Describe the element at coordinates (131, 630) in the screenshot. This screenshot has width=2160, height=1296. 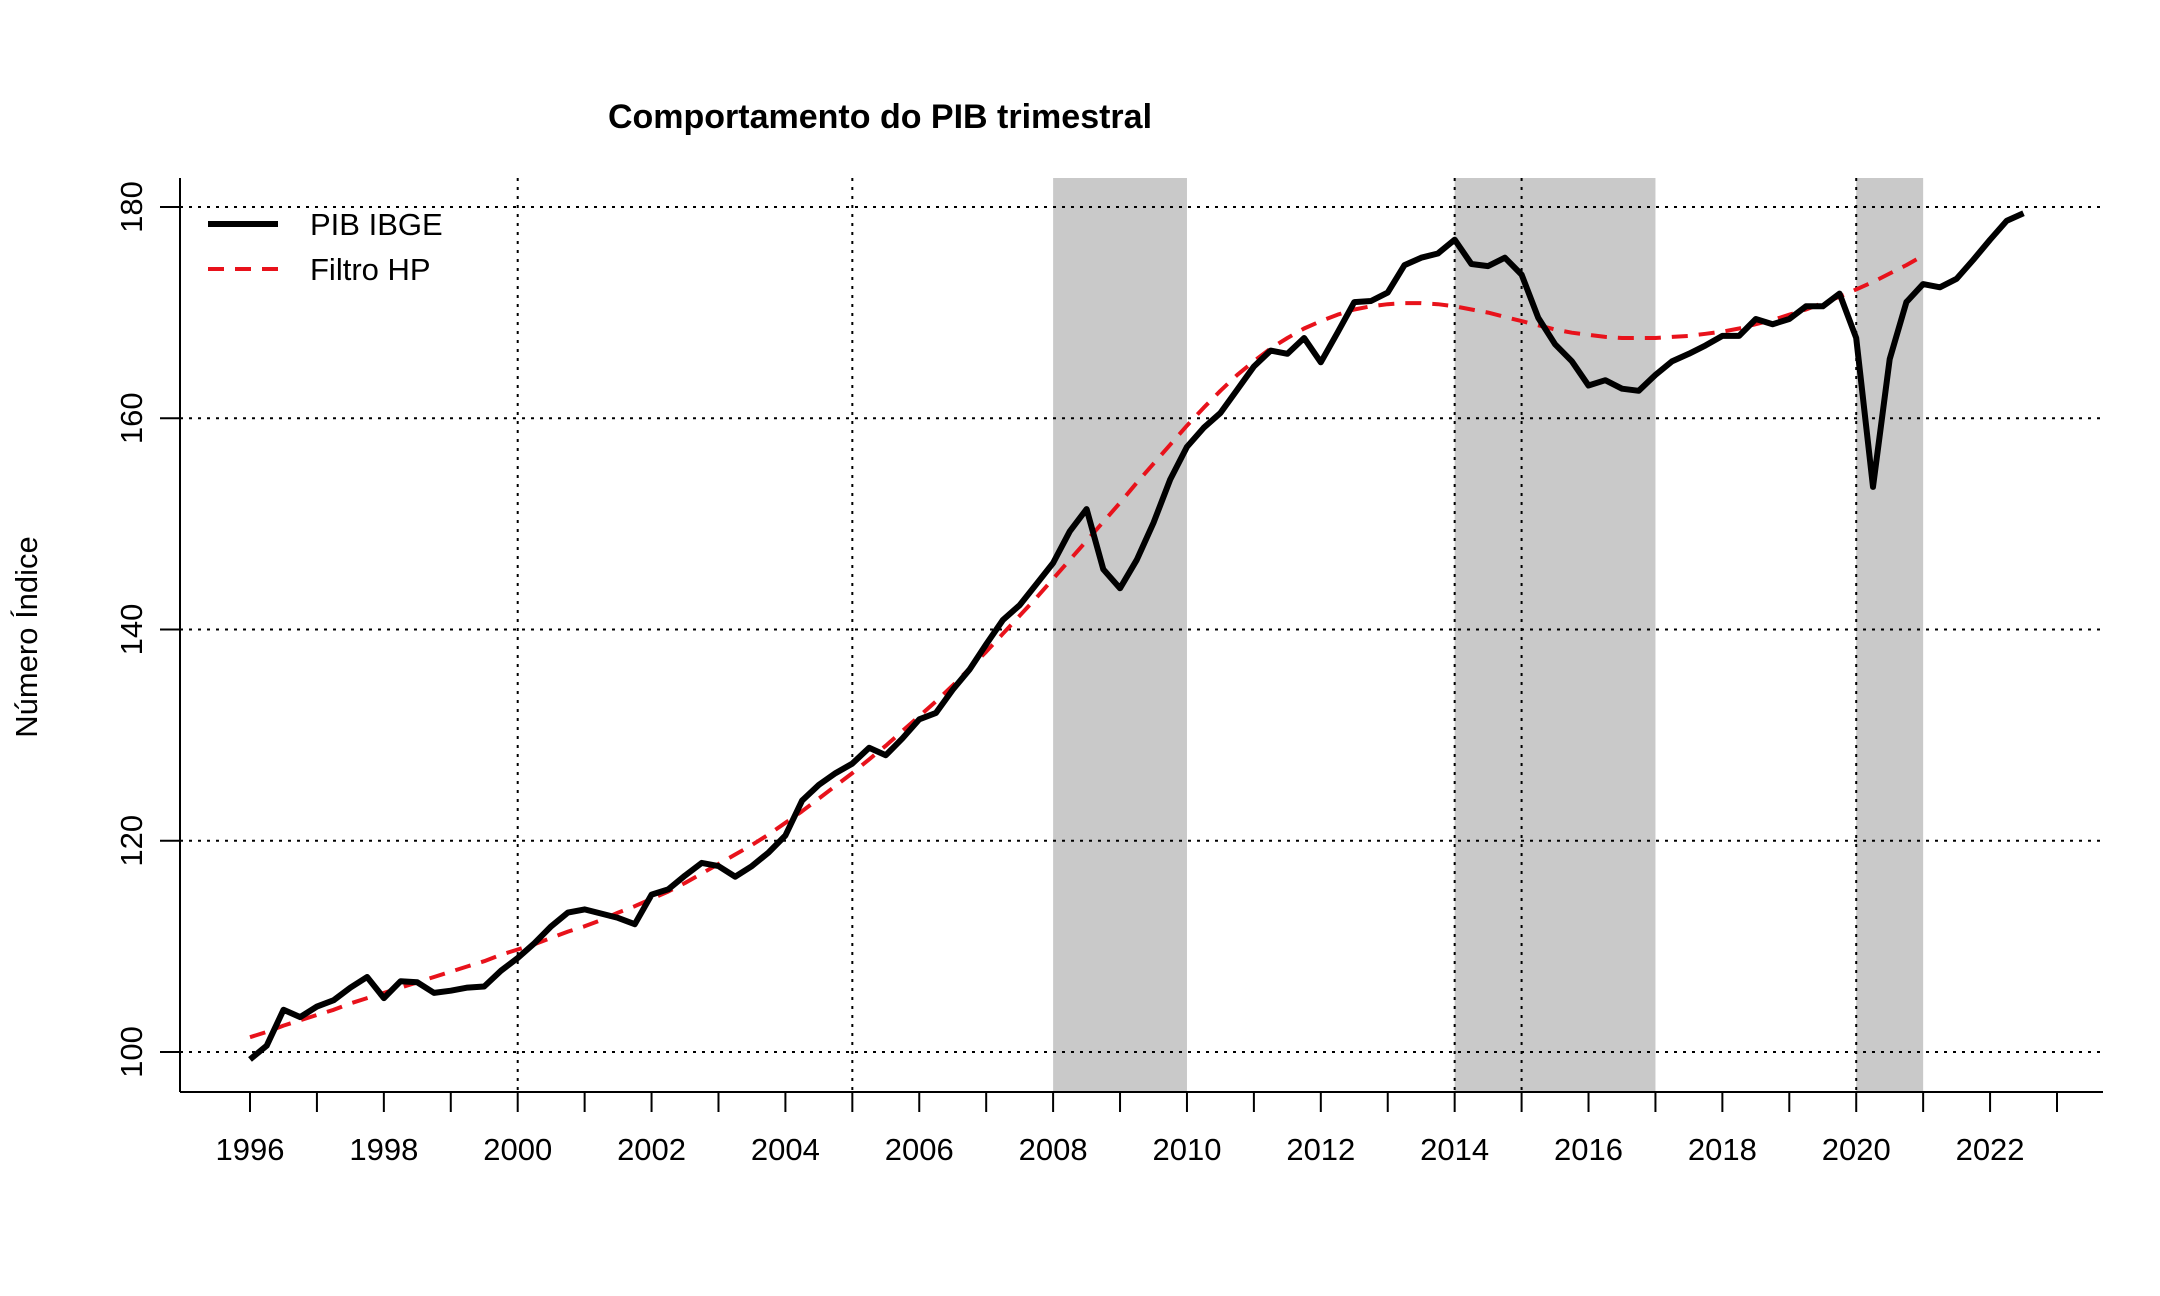
I see `y-tick-label-140: 140` at that location.